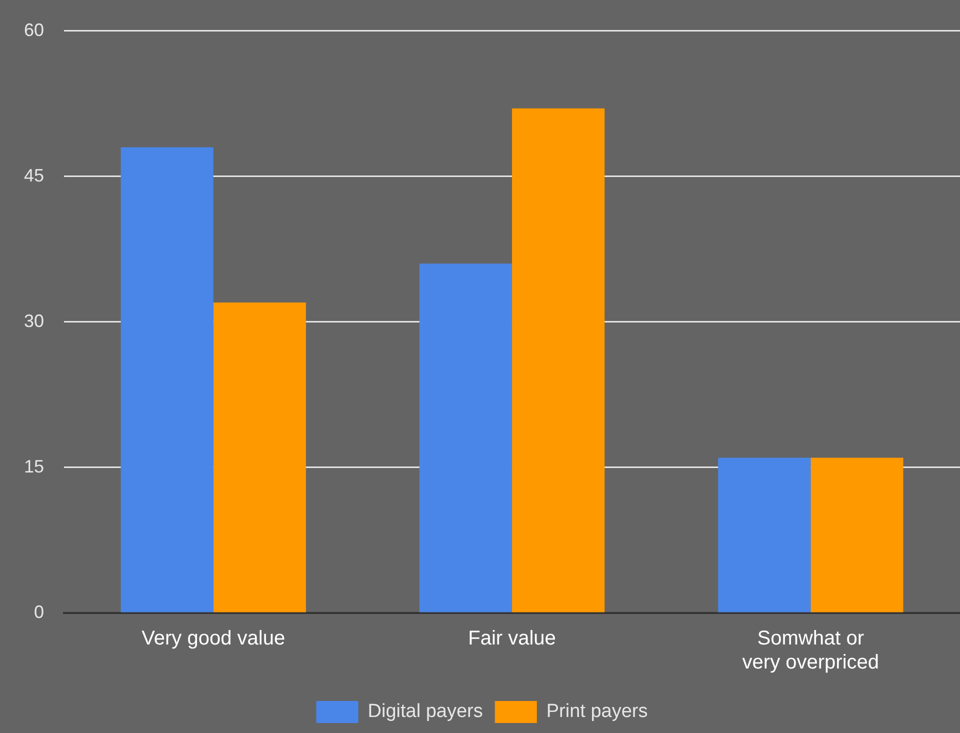  I want to click on legend-label: Digital payers, so click(425, 711).